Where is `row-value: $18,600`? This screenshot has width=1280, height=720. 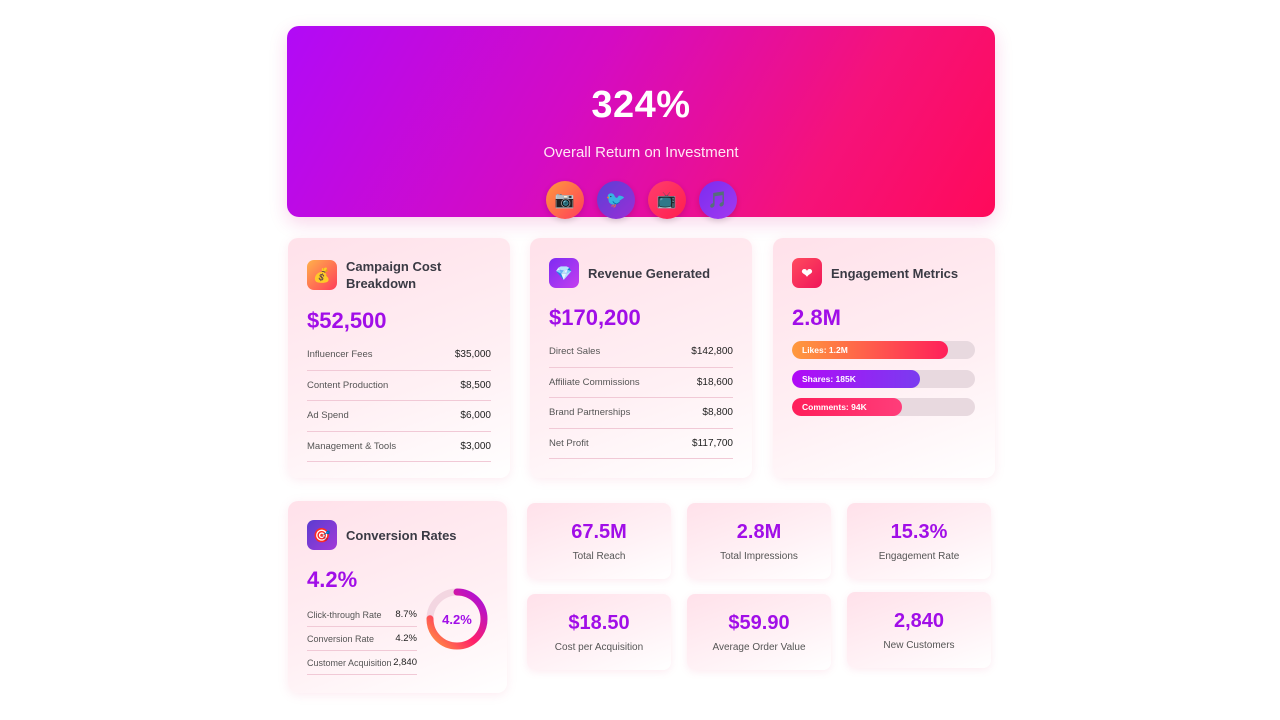
row-value: $18,600 is located at coordinates (714, 382).